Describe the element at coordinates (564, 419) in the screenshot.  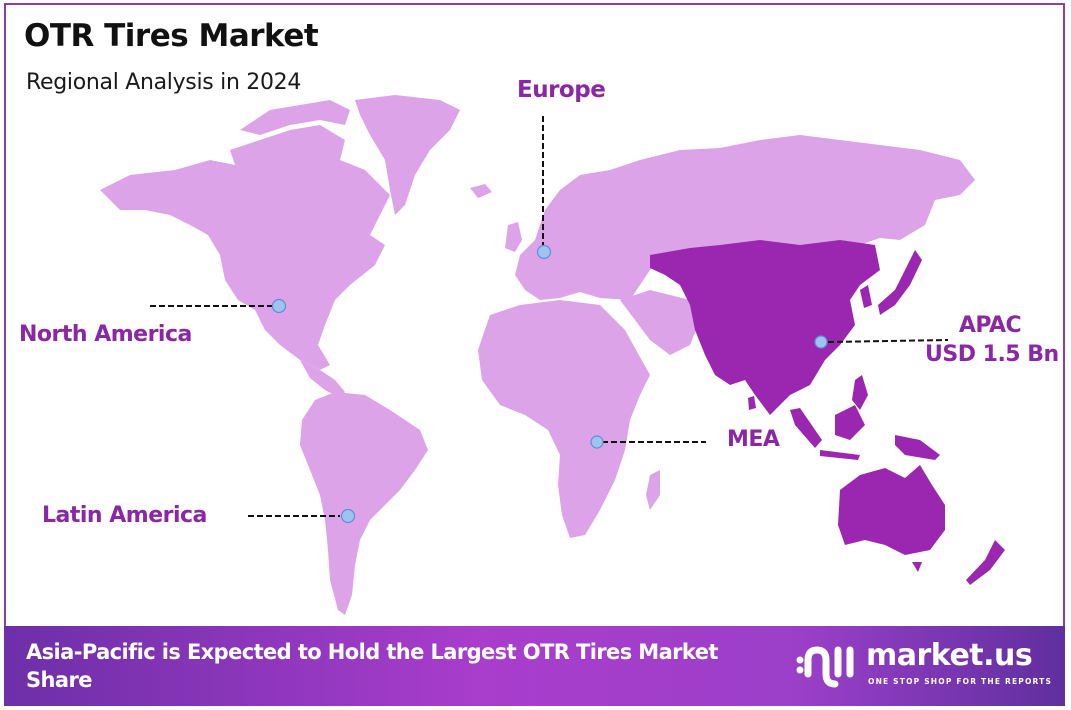
I see `landmass-africa` at that location.